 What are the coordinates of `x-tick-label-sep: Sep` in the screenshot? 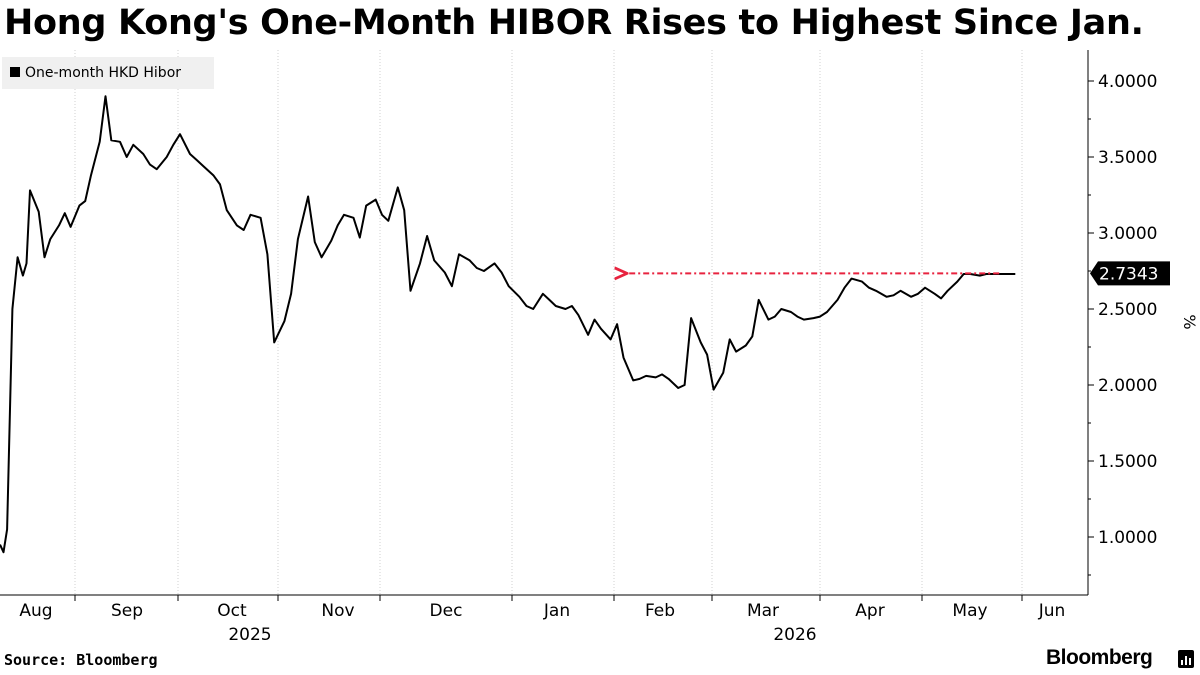 It's located at (127, 611).